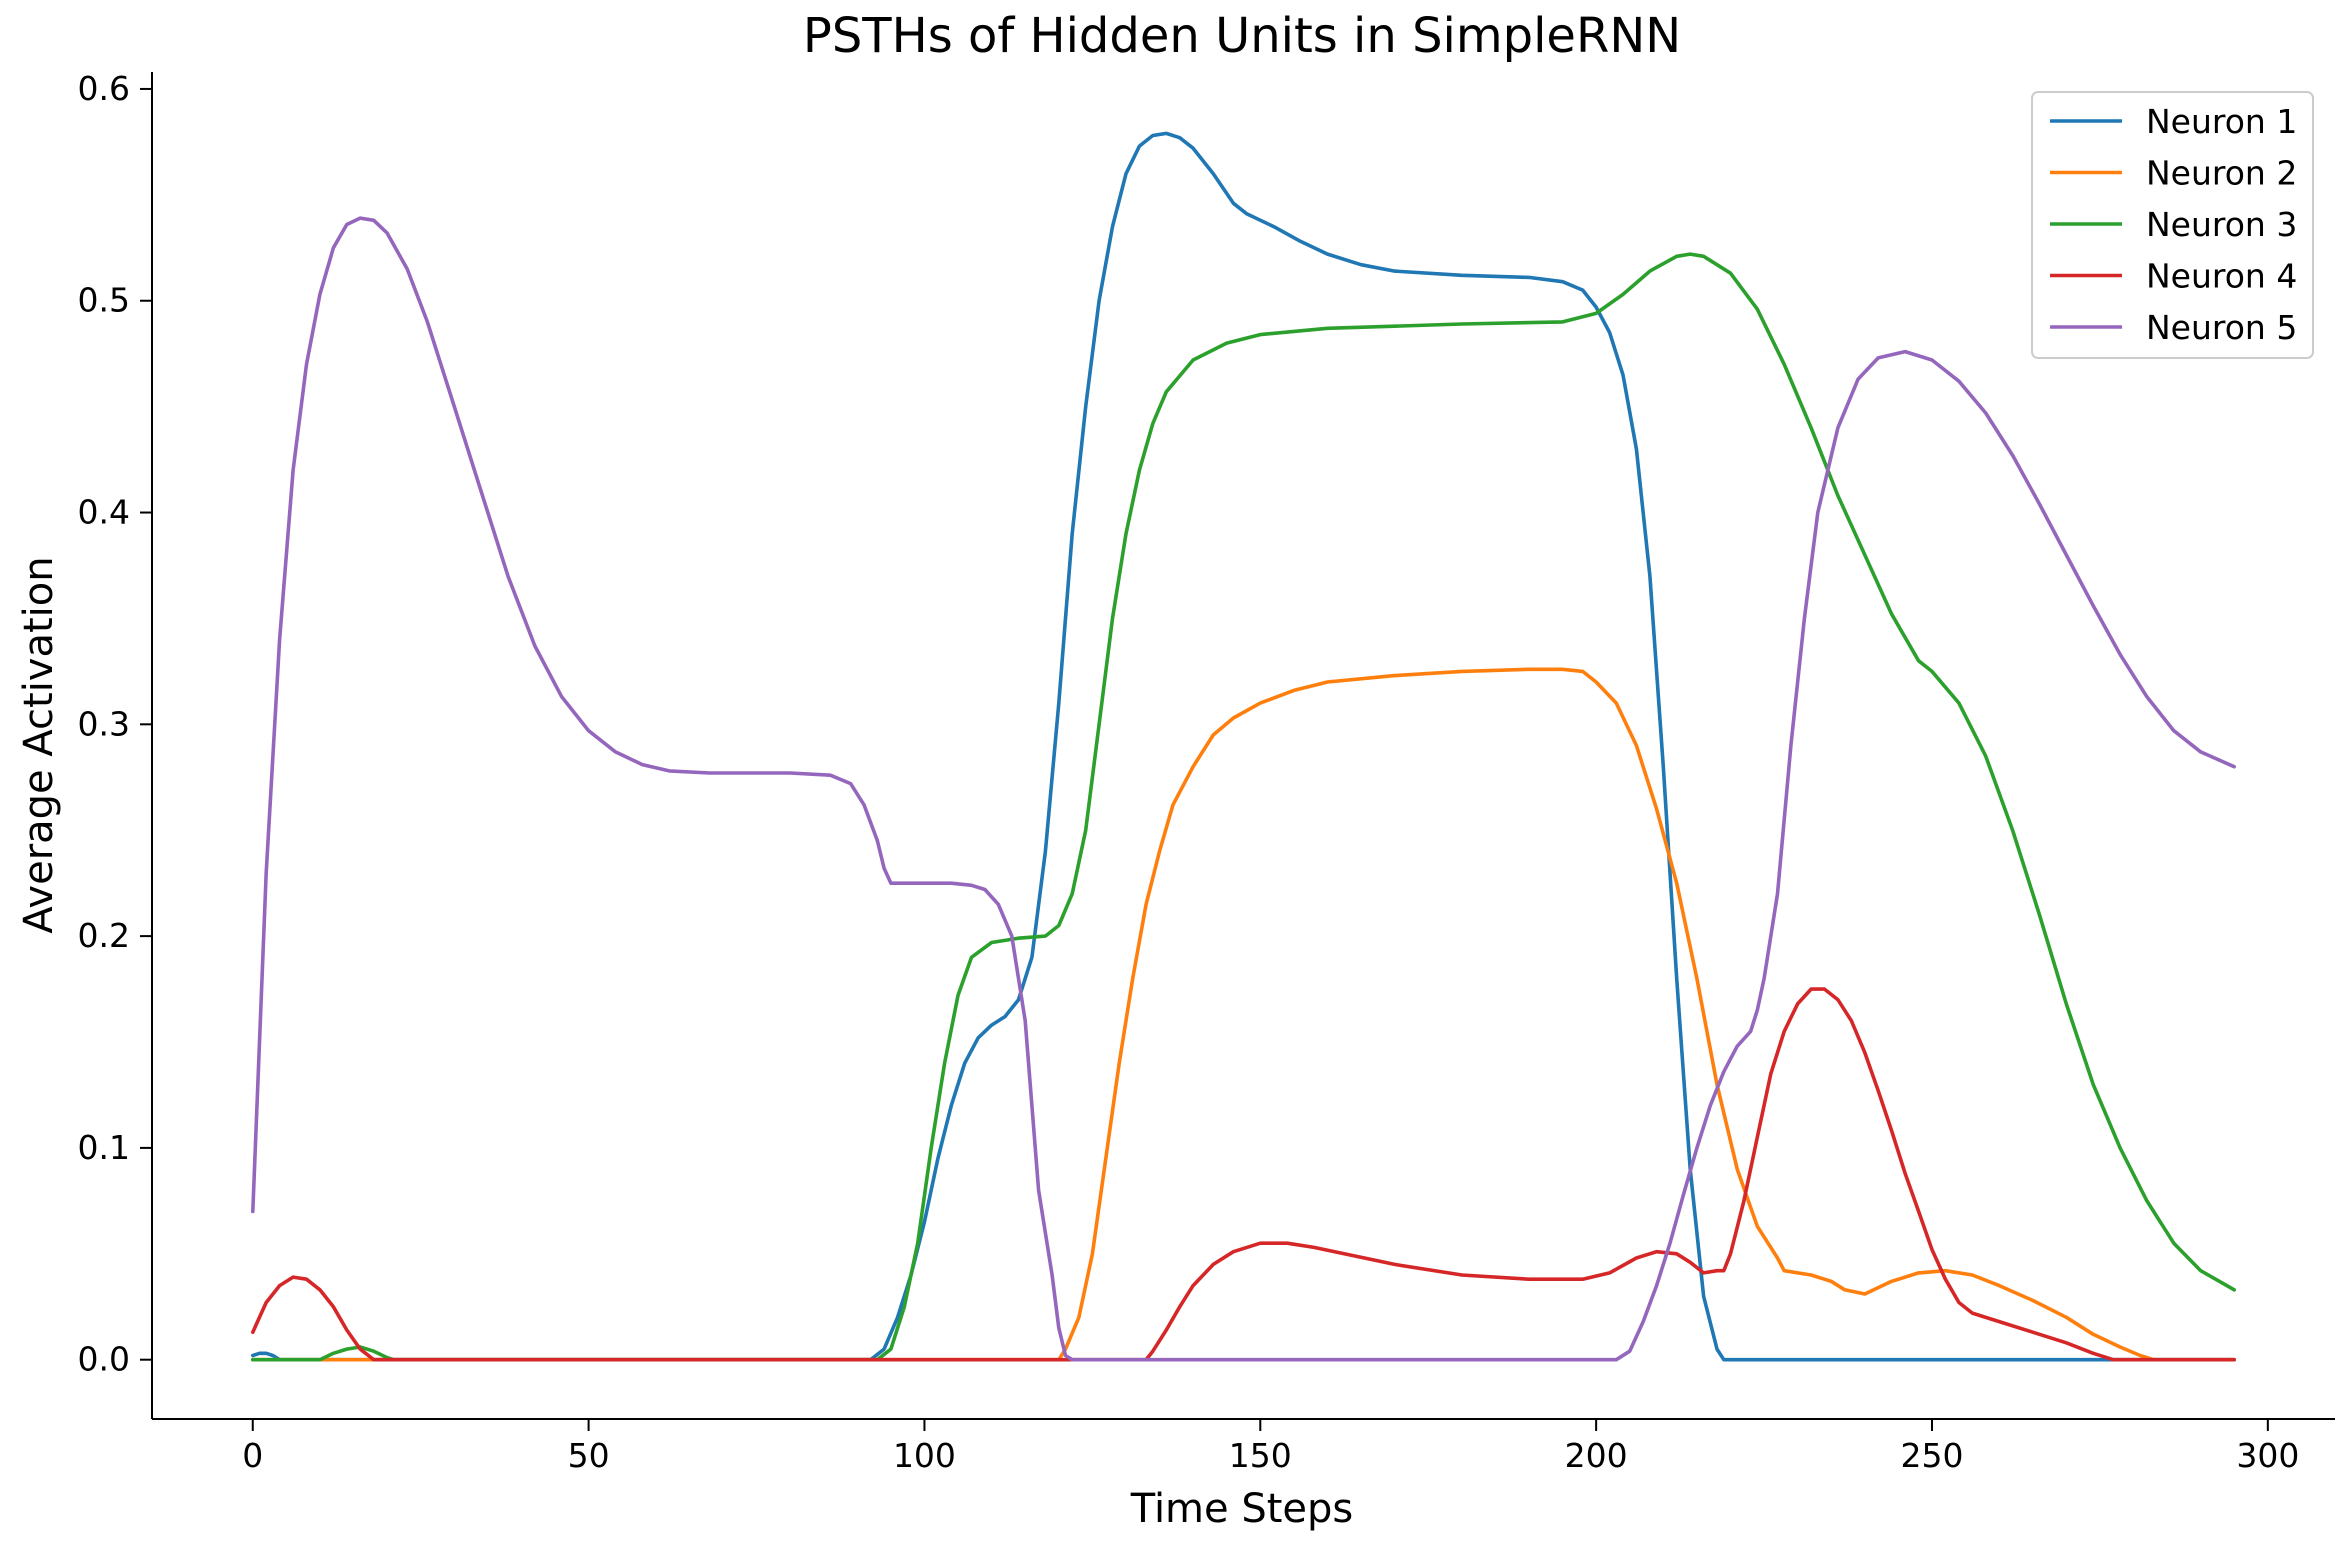 Image resolution: width=2350 pixels, height=1550 pixels. What do you see at coordinates (39, 744) in the screenshot?
I see `y-axis-label: Average Activation` at bounding box center [39, 744].